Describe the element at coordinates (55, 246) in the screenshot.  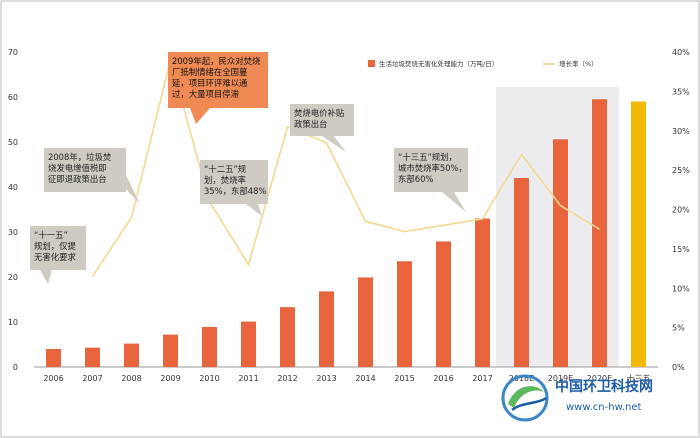
I see `callout-line: 规划，仅提` at that location.